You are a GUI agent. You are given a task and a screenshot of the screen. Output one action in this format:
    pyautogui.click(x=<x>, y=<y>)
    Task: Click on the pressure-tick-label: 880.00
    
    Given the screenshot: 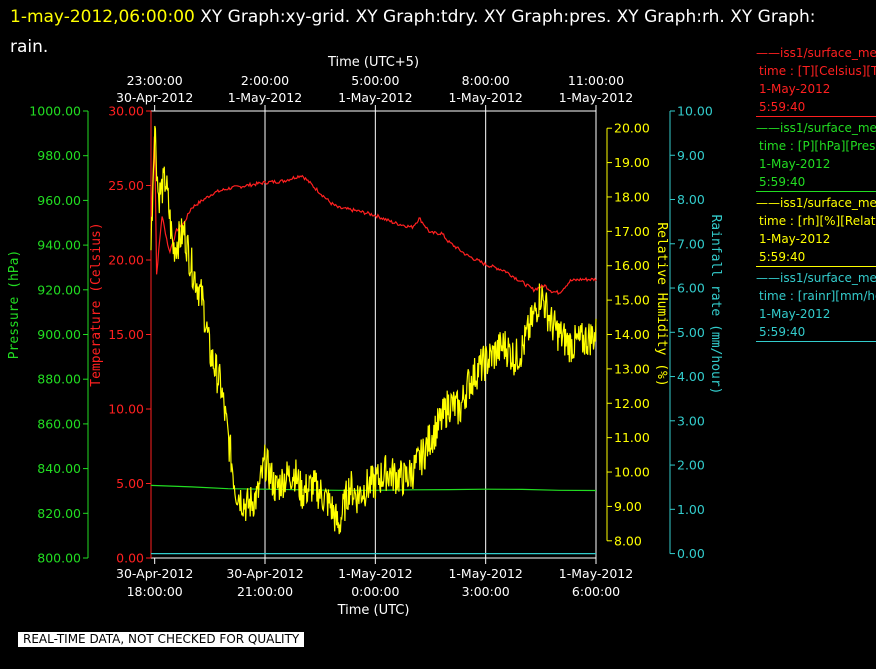 What is the action you would take?
    pyautogui.click(x=59, y=379)
    